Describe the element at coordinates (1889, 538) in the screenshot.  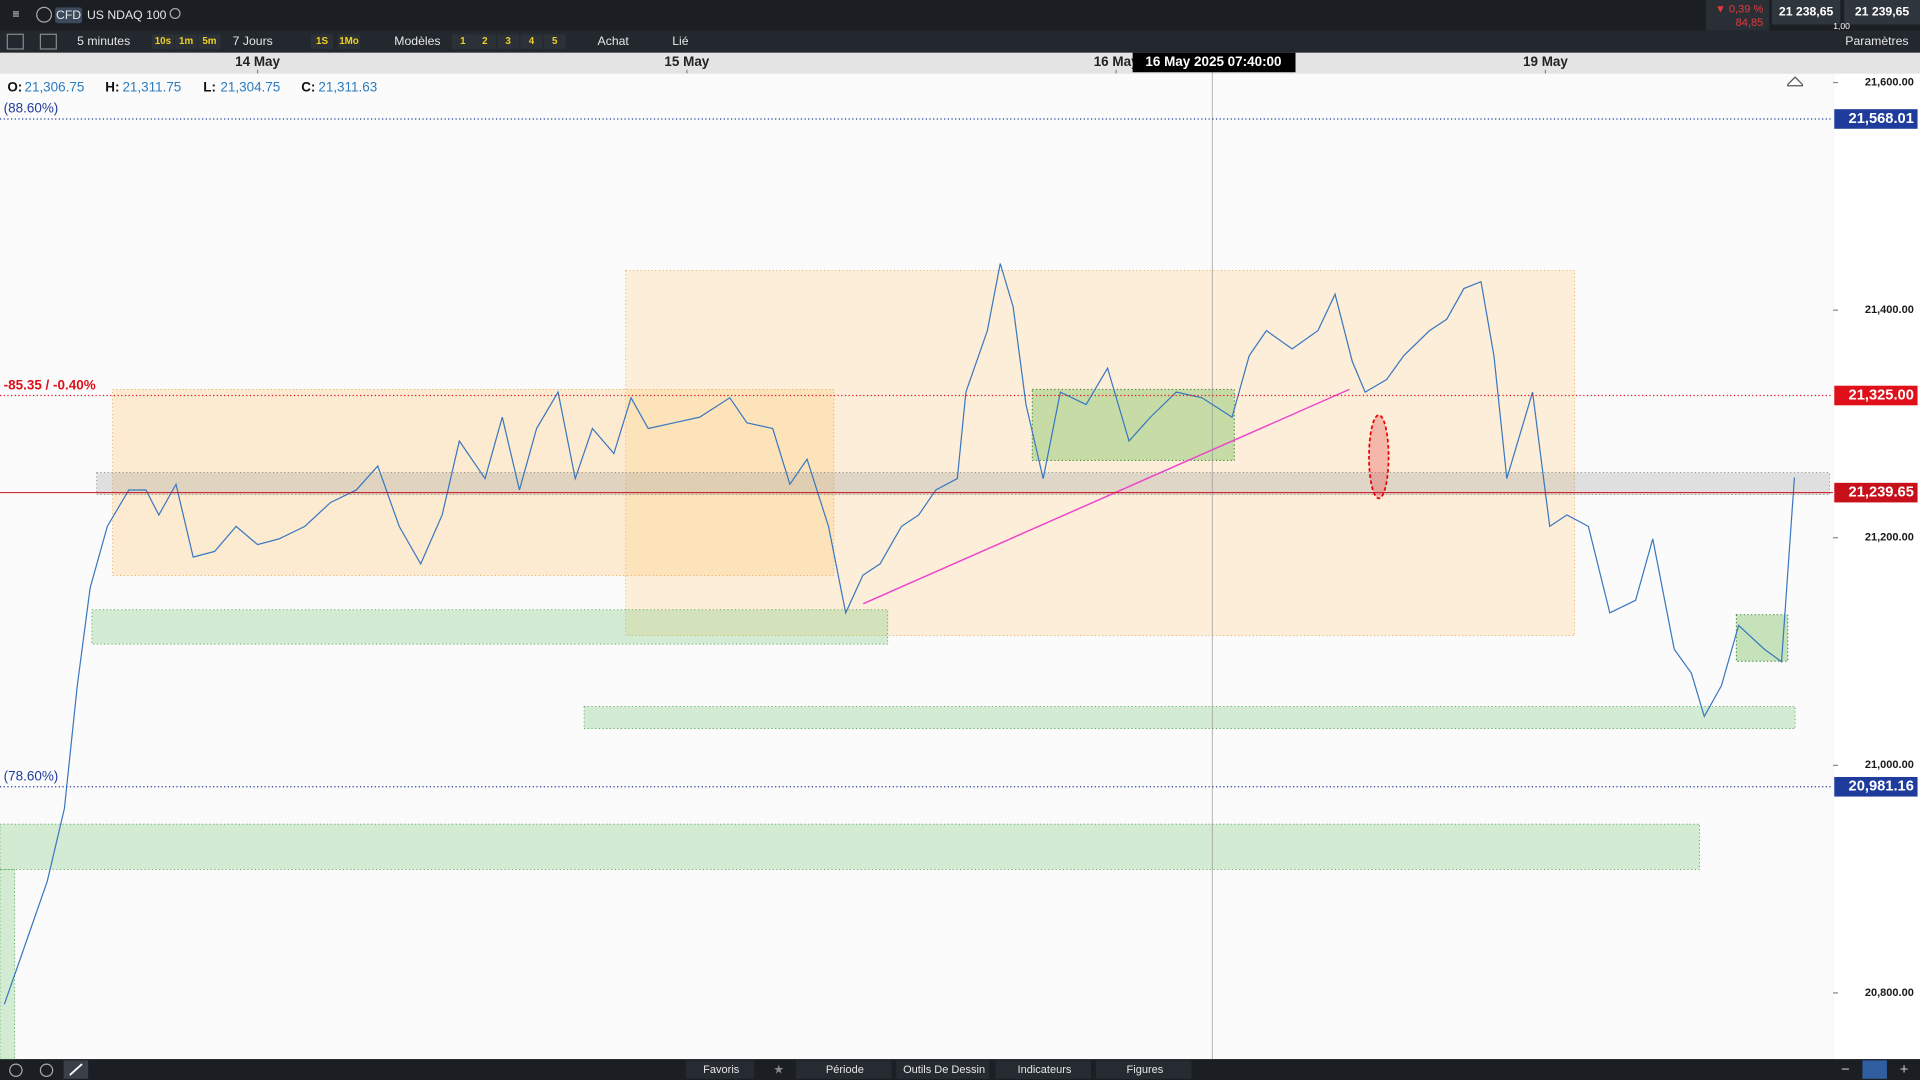
I see `y-tick-label: 21,200.00` at that location.